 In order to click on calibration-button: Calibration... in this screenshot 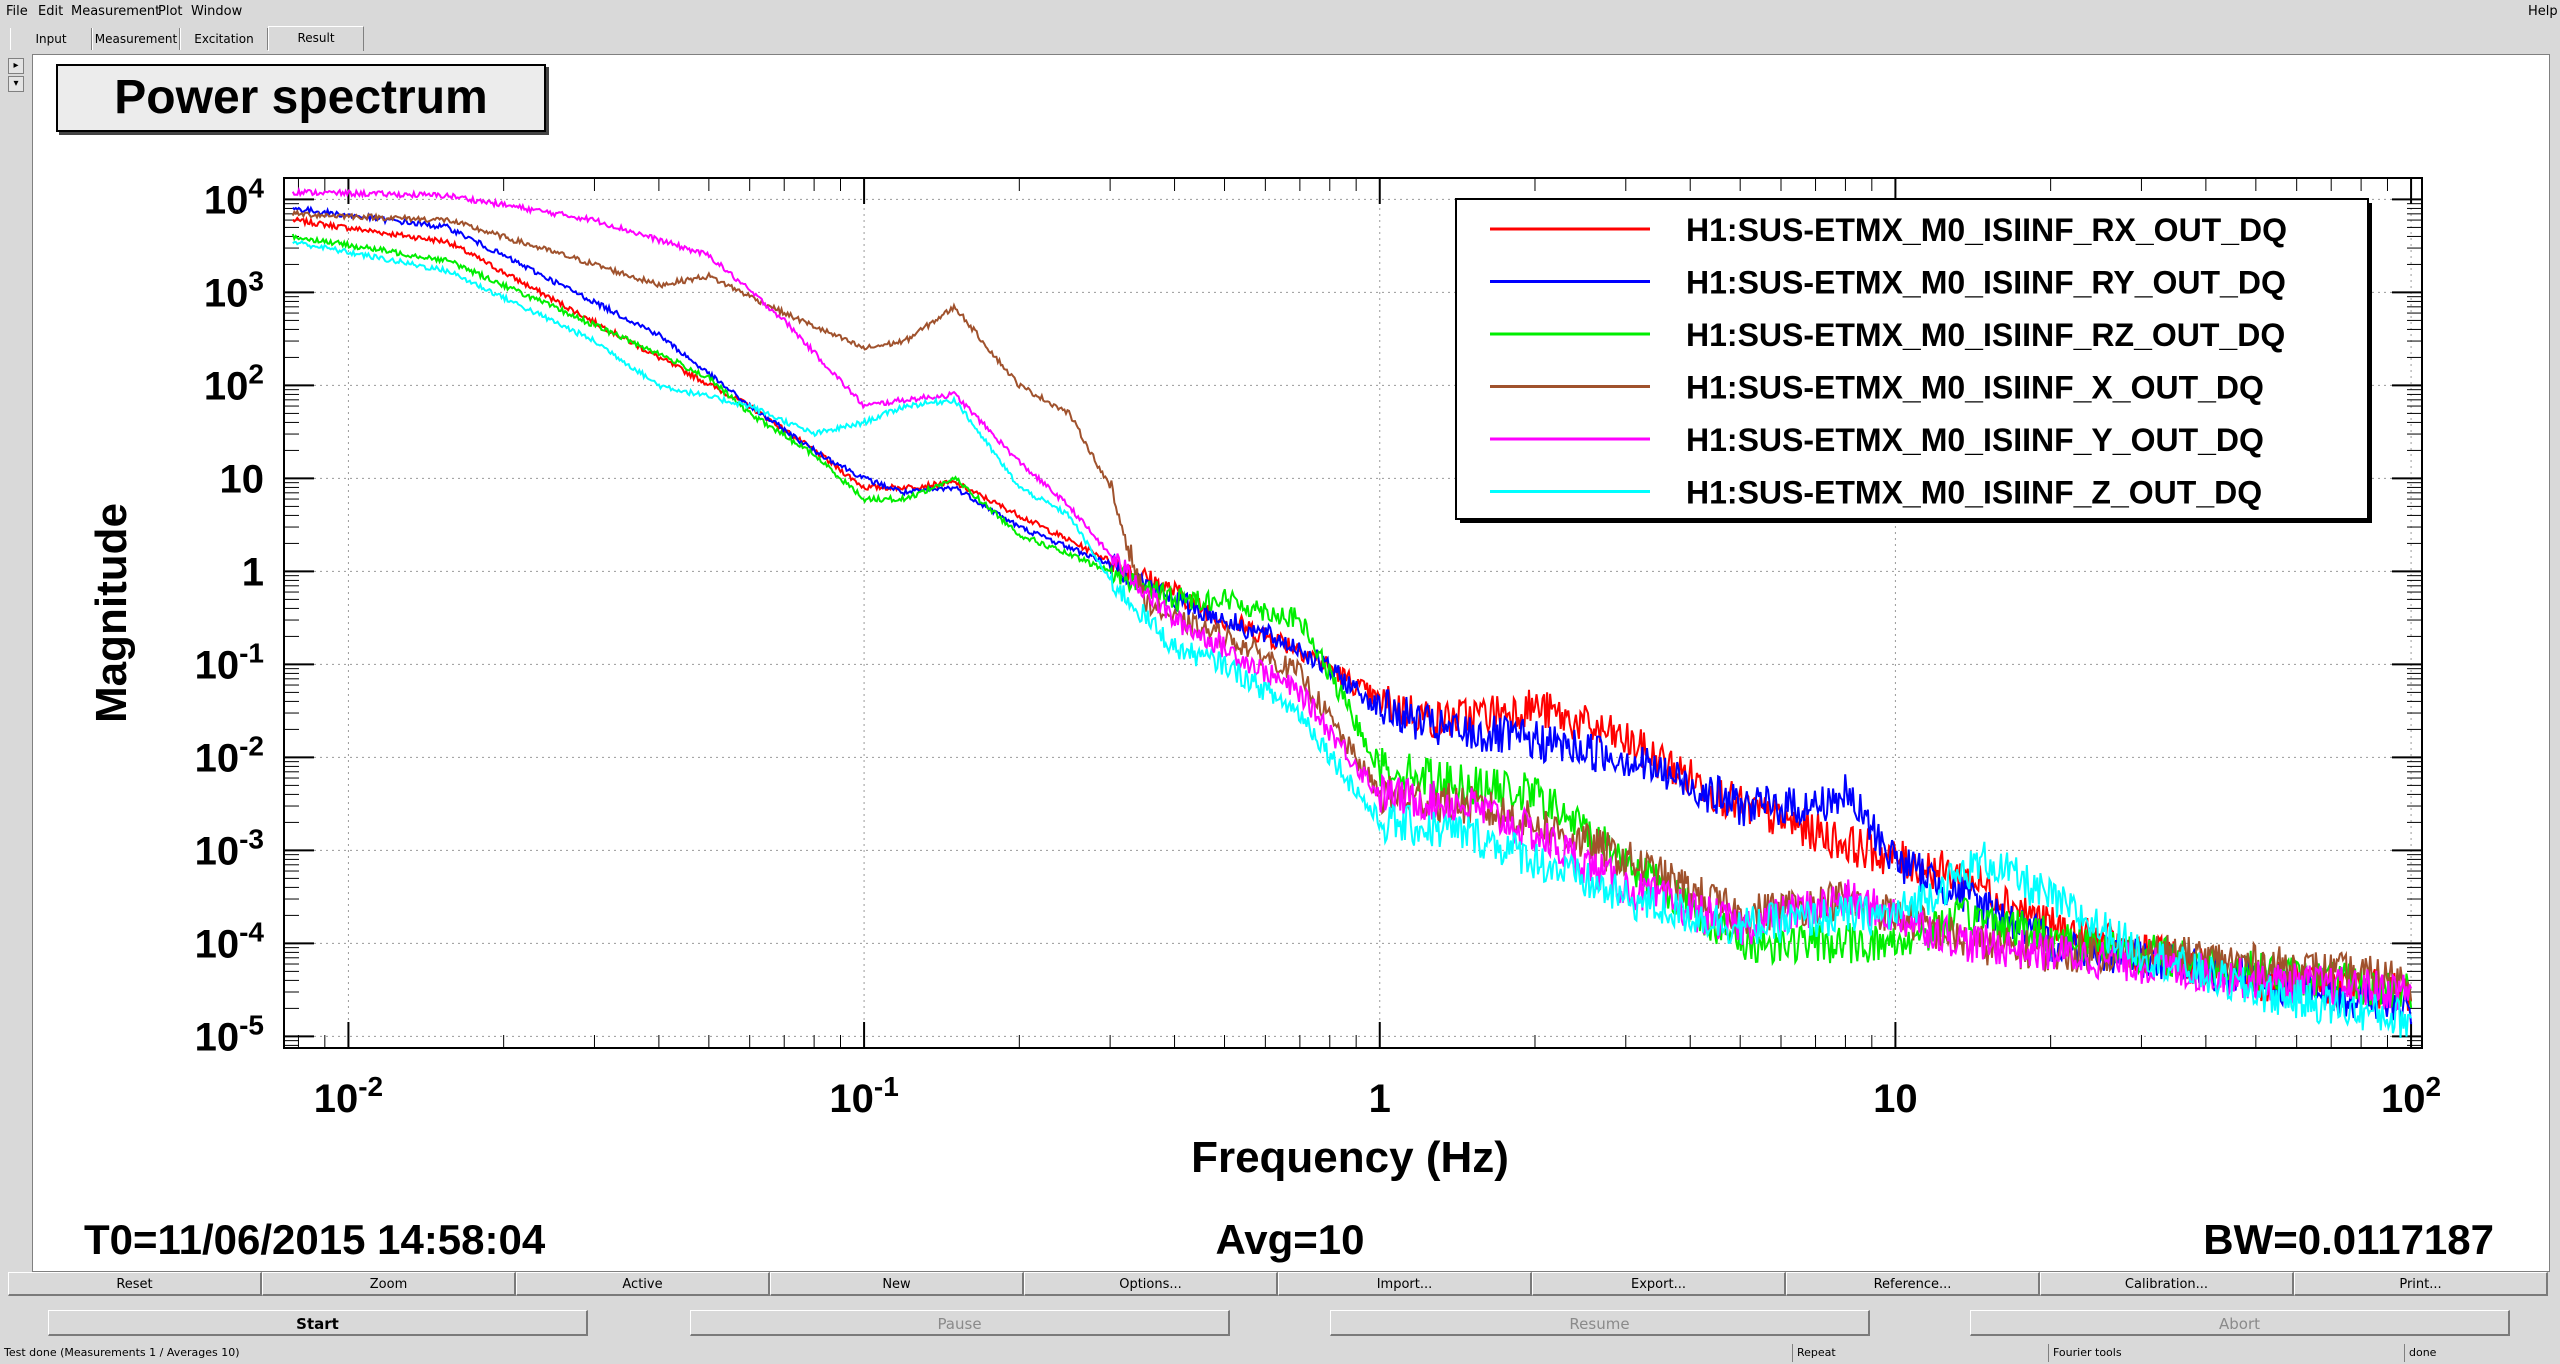, I will do `click(2167, 1284)`.